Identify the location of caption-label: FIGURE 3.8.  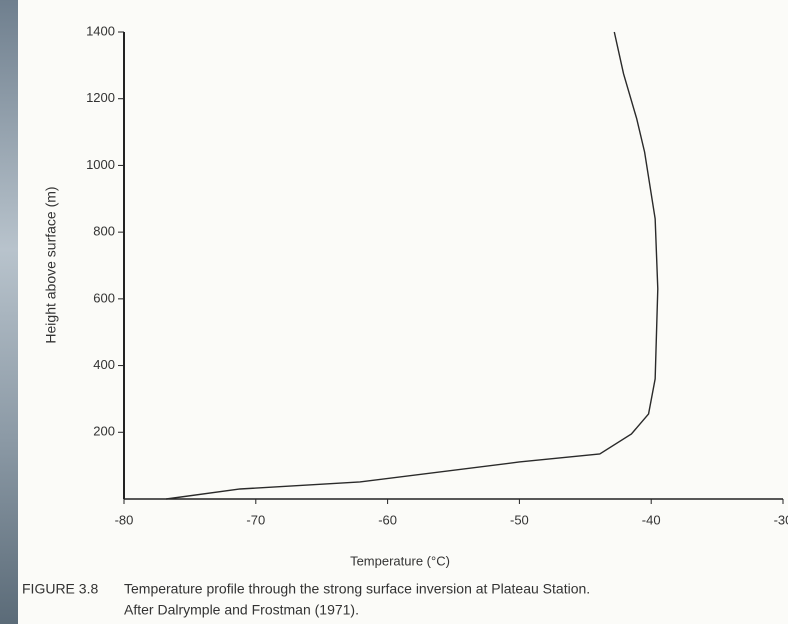
(60, 589).